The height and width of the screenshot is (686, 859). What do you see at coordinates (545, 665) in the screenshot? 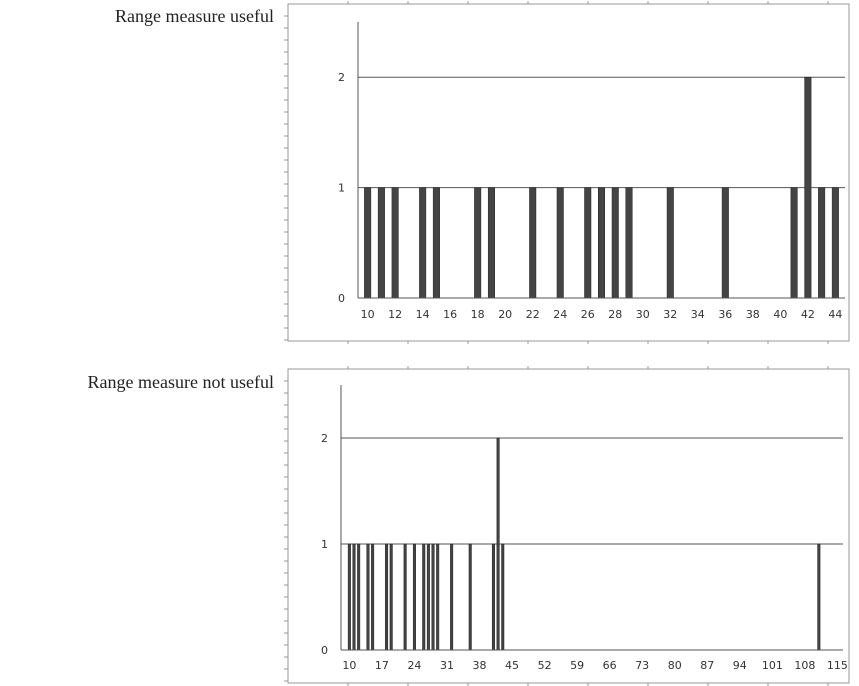
I see `x-tick-label: 52` at bounding box center [545, 665].